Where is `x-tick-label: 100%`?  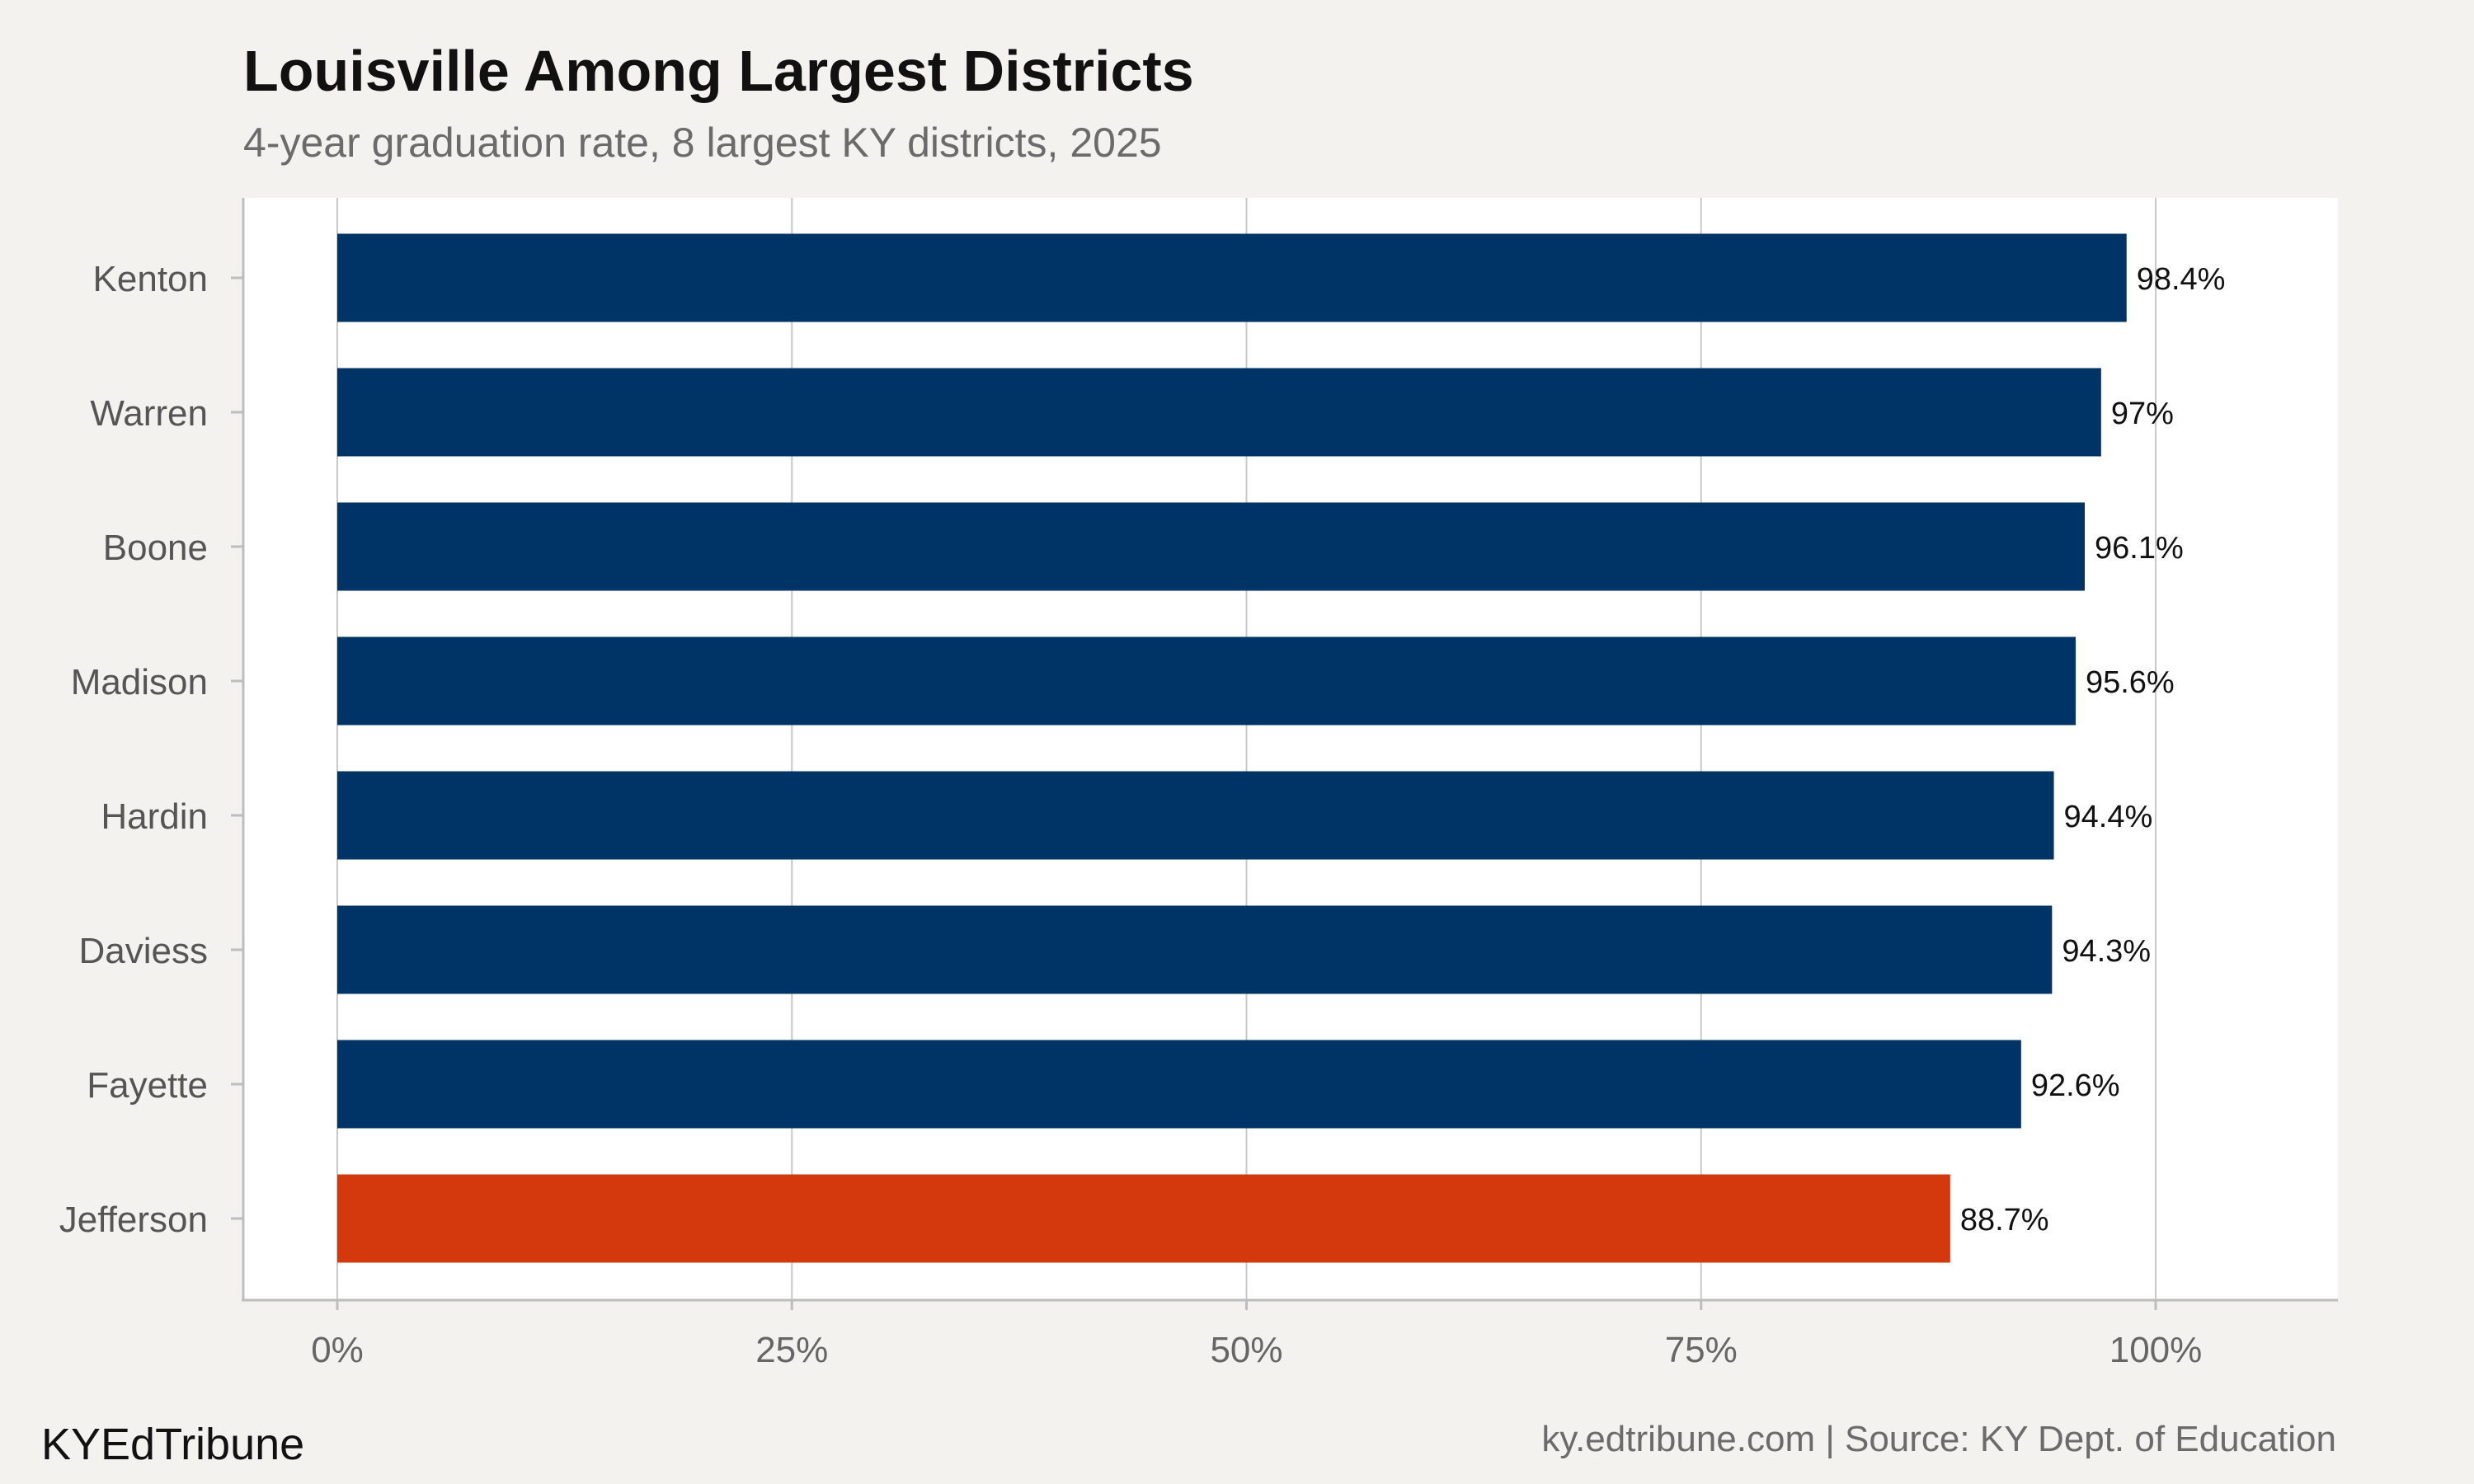 x-tick-label: 100% is located at coordinates (2156, 1350).